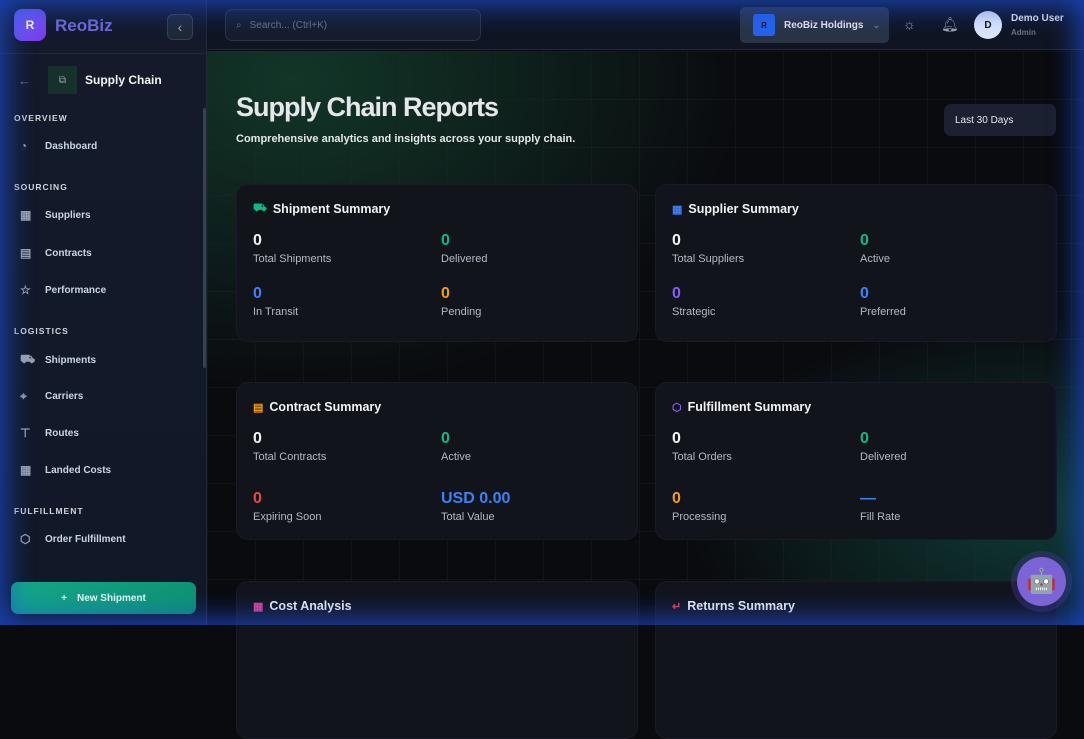 The height and width of the screenshot is (739, 1084). I want to click on sidebar-item-carriers: ⌖ Carriers, so click(51, 396).